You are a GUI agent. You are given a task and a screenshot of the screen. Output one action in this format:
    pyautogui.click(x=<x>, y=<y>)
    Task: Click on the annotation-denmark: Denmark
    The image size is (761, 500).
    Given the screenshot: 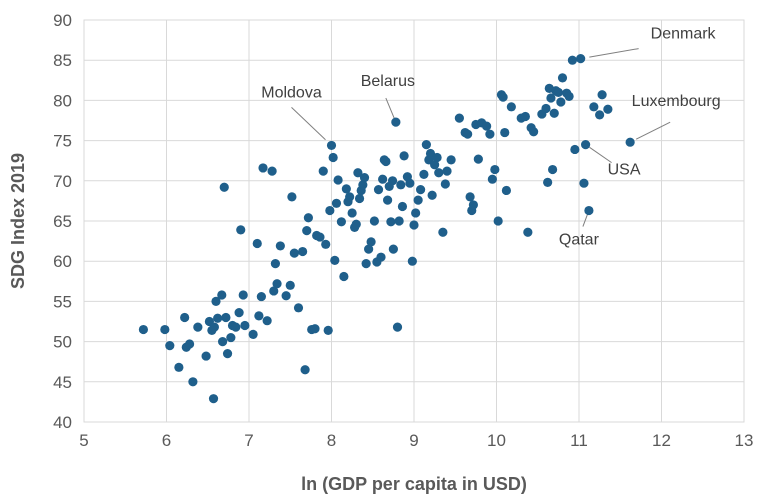 What is the action you would take?
    pyautogui.click(x=684, y=34)
    